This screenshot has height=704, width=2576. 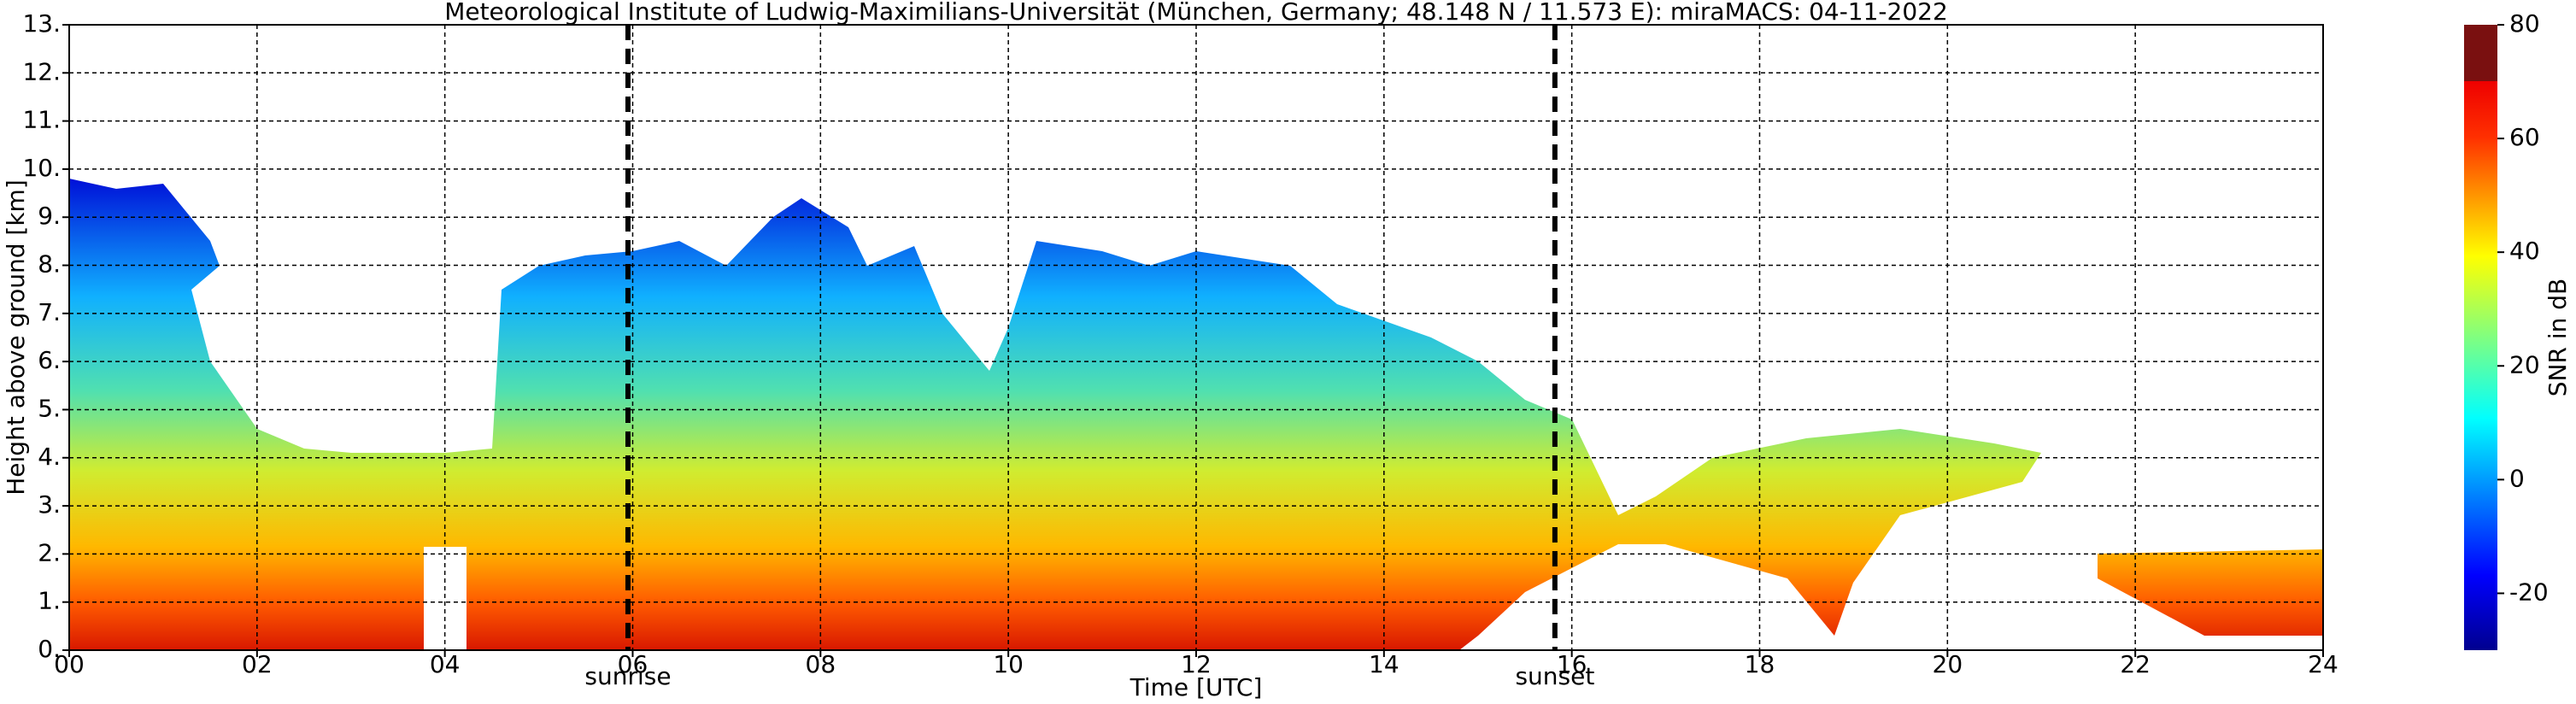 I want to click on cloud-echo, so click(x=2210, y=592).